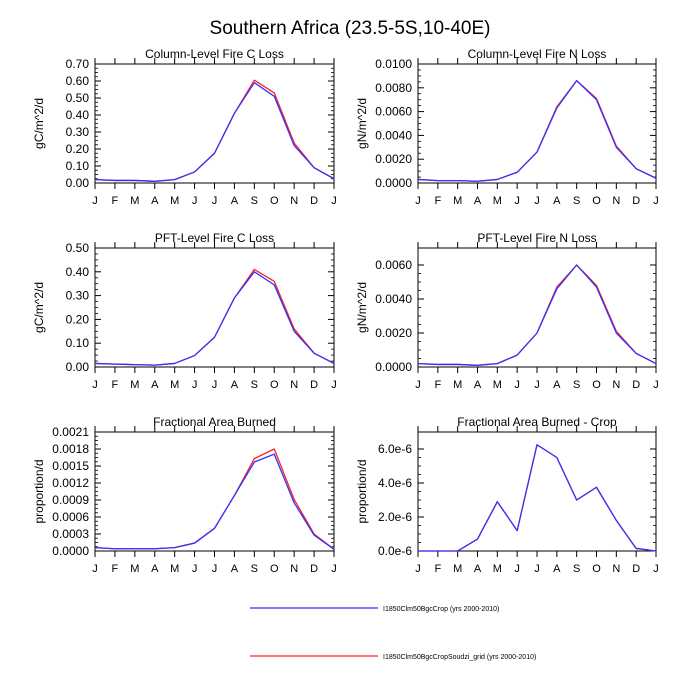 The width and height of the screenshot is (700, 700). What do you see at coordinates (441, 609) in the screenshot?
I see `legend-label-series-1: I1850Clm50BgcCrop (yrs 2000-2010)` at bounding box center [441, 609].